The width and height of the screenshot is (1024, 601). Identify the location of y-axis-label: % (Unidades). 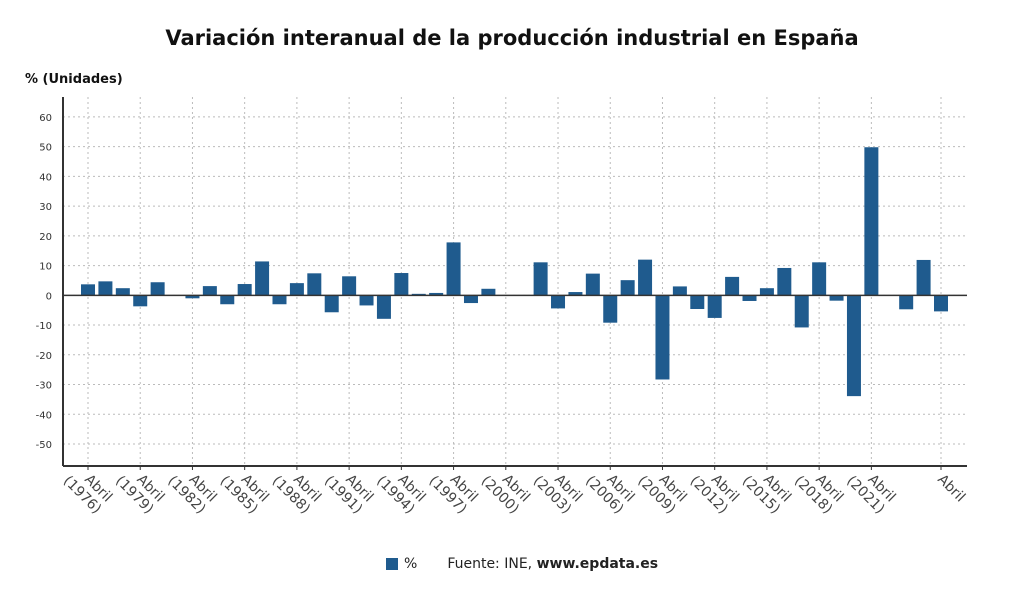
(74, 79).